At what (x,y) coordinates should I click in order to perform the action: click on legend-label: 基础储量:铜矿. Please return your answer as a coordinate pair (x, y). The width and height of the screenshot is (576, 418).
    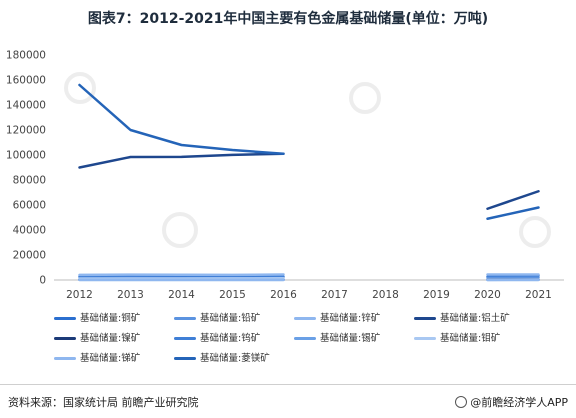
    Looking at the image, I should click on (110, 318).